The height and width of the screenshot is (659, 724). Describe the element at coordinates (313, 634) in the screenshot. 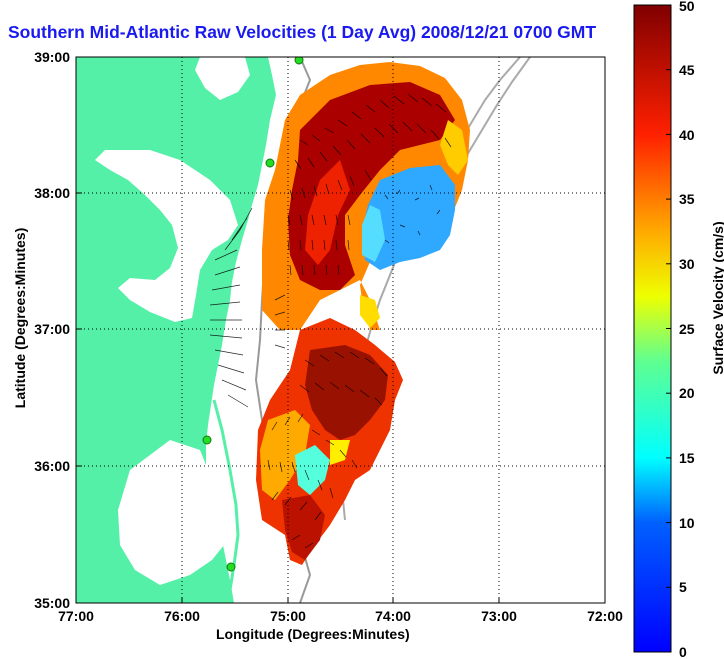

I see `x-axis-label: Longitude (Degrees:Minutes)` at that location.